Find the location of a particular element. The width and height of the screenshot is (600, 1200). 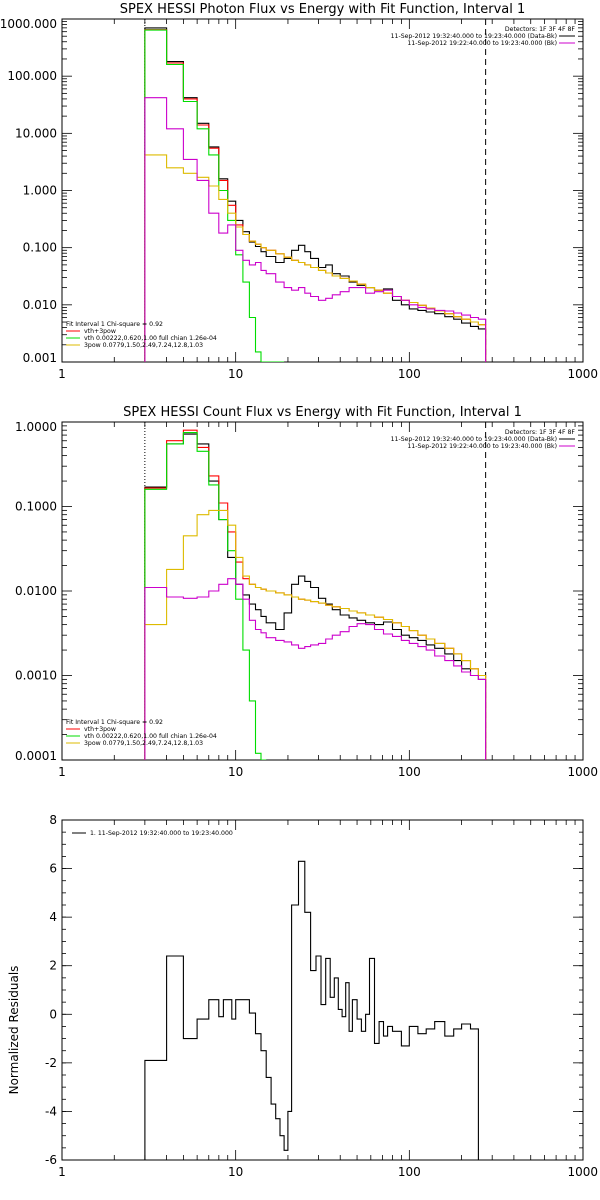

y-tick-label: 100.000 is located at coordinates (32, 76).